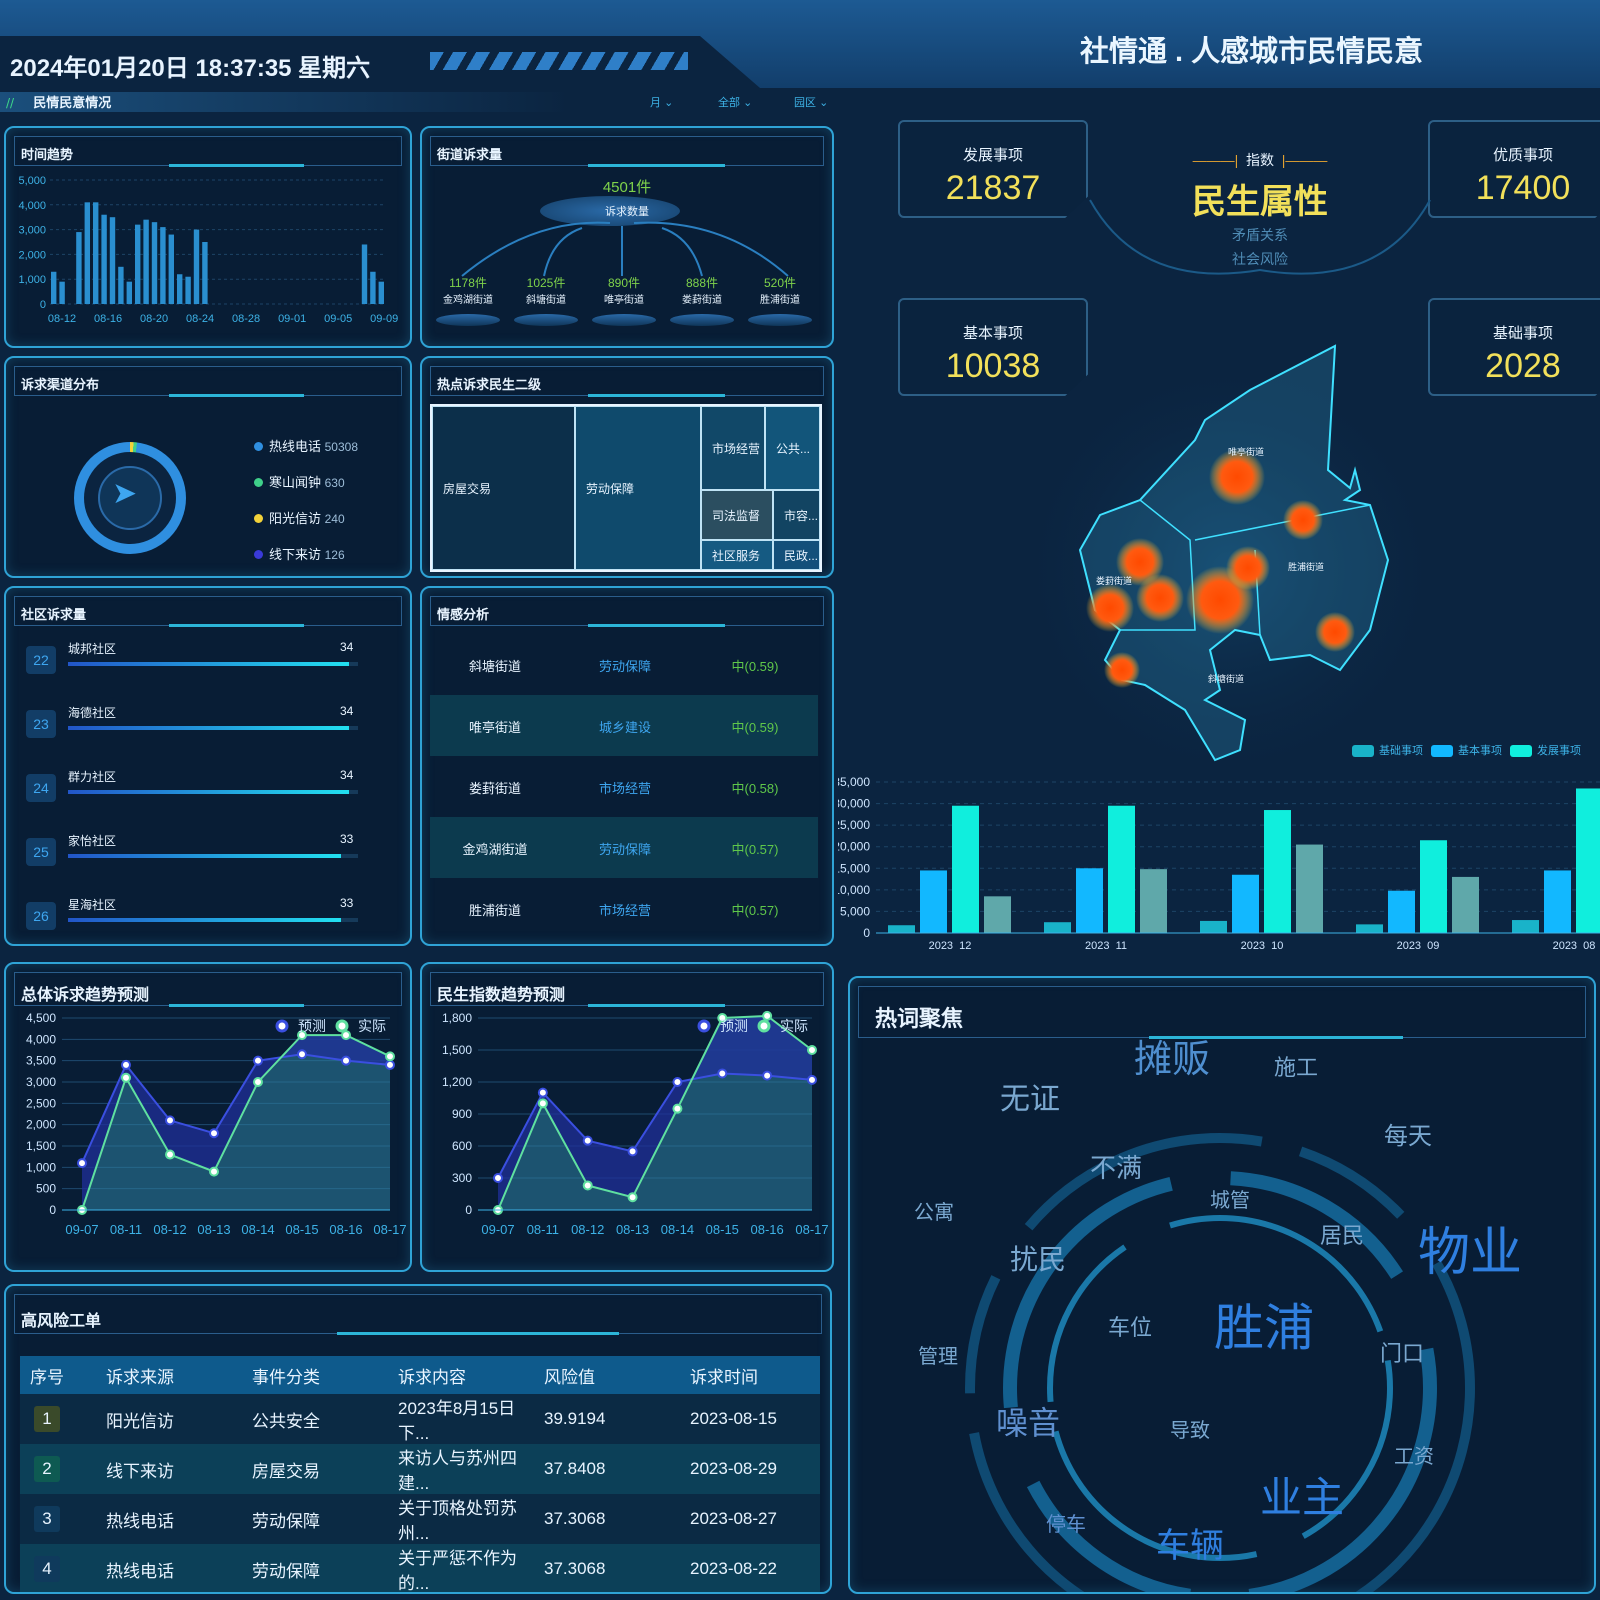  What do you see at coordinates (1401, 751) in the screenshot?
I see `map-legend-label: 基础事项` at bounding box center [1401, 751].